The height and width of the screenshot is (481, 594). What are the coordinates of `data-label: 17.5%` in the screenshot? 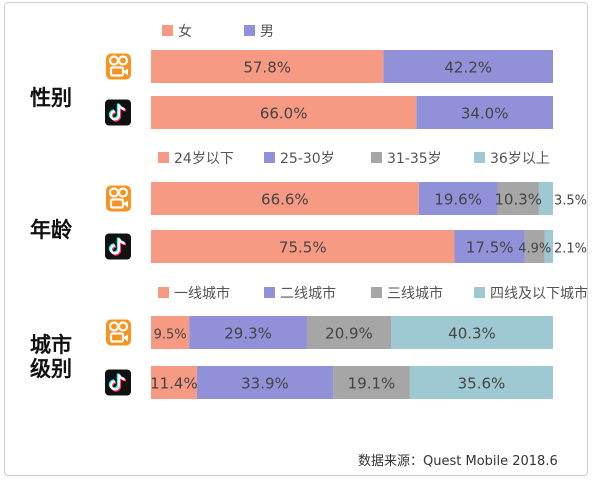 It's located at (490, 248).